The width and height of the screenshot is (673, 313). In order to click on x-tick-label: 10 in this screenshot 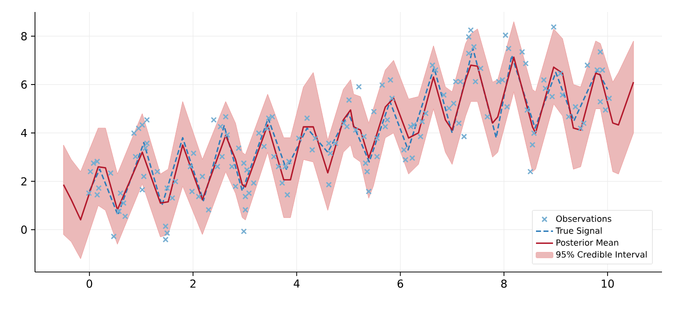, I will do `click(608, 284)`.